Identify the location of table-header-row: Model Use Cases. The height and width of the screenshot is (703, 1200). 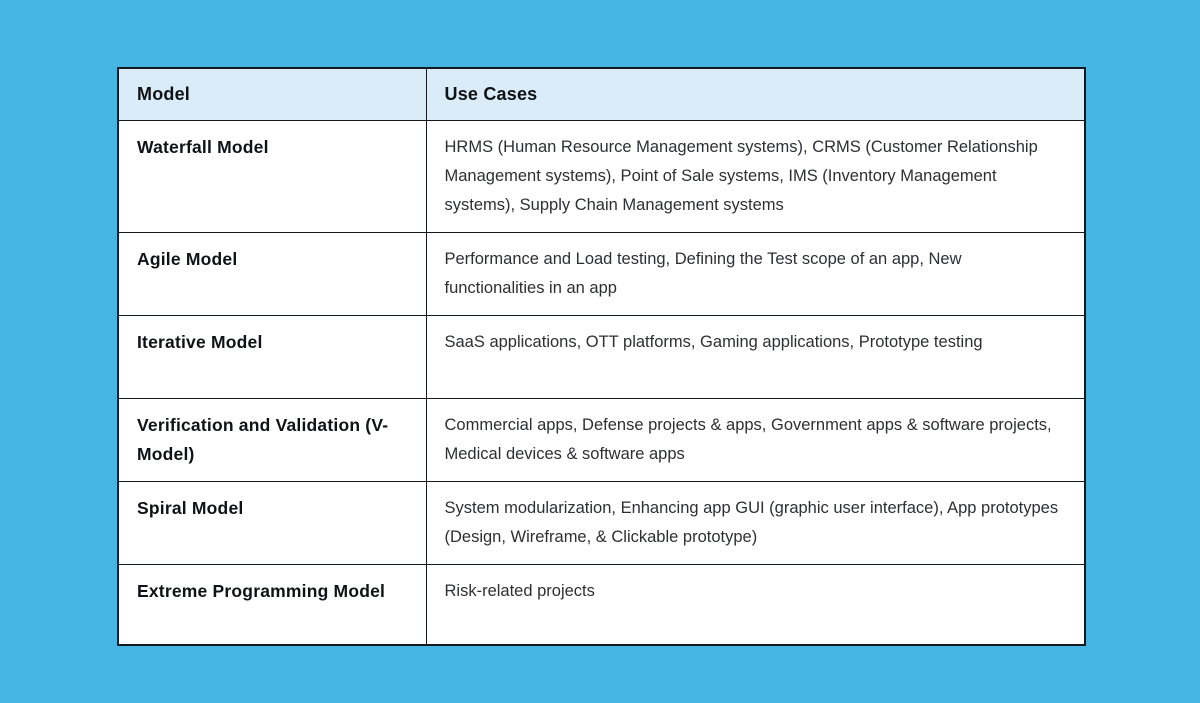
(601, 94).